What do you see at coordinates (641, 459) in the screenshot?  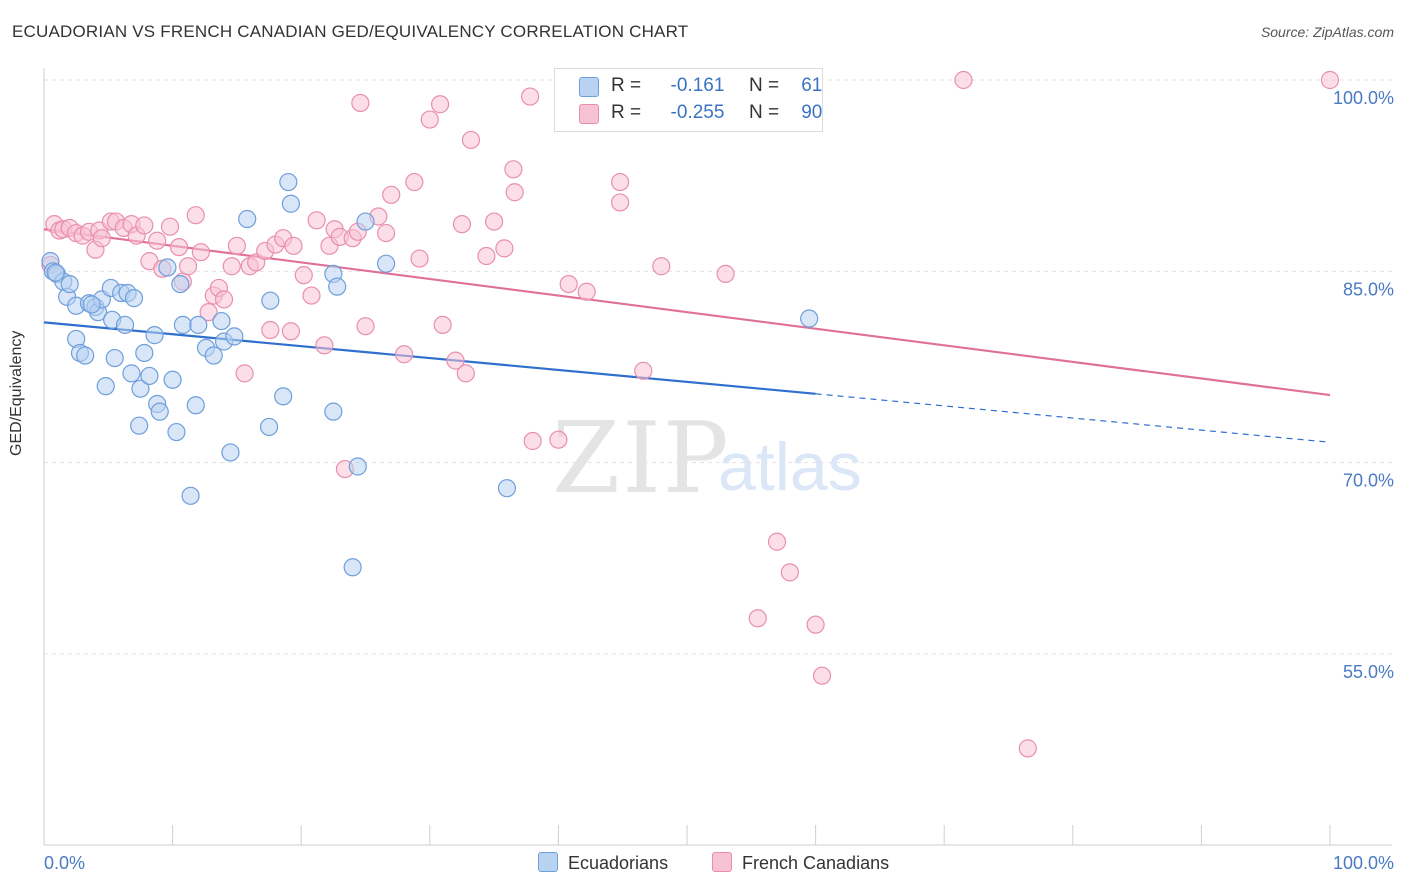 I see `watermark-zip: ZIP` at bounding box center [641, 459].